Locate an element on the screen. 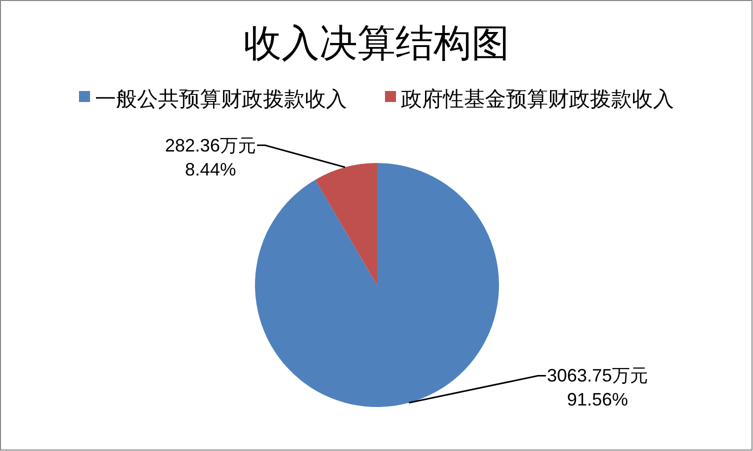 This screenshot has width=753, height=451. title: 收入决算结构图 is located at coordinates (377, 44).